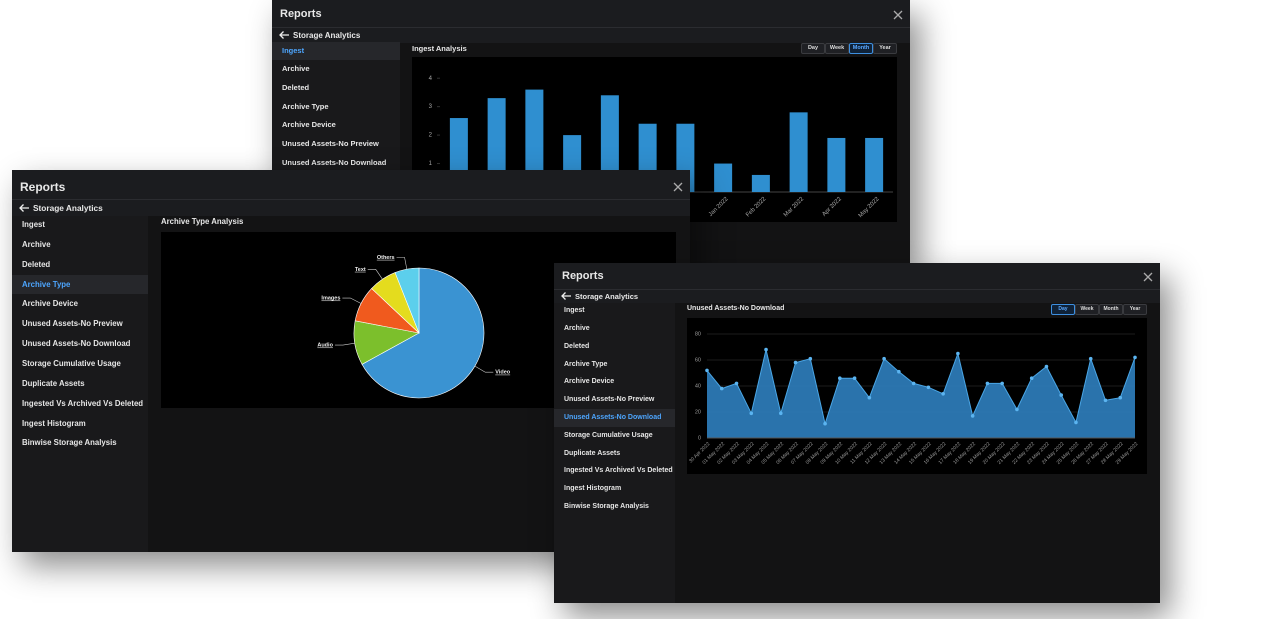 Image resolution: width=1280 pixels, height=619 pixels. I want to click on arrow-icon, so click(284, 35).